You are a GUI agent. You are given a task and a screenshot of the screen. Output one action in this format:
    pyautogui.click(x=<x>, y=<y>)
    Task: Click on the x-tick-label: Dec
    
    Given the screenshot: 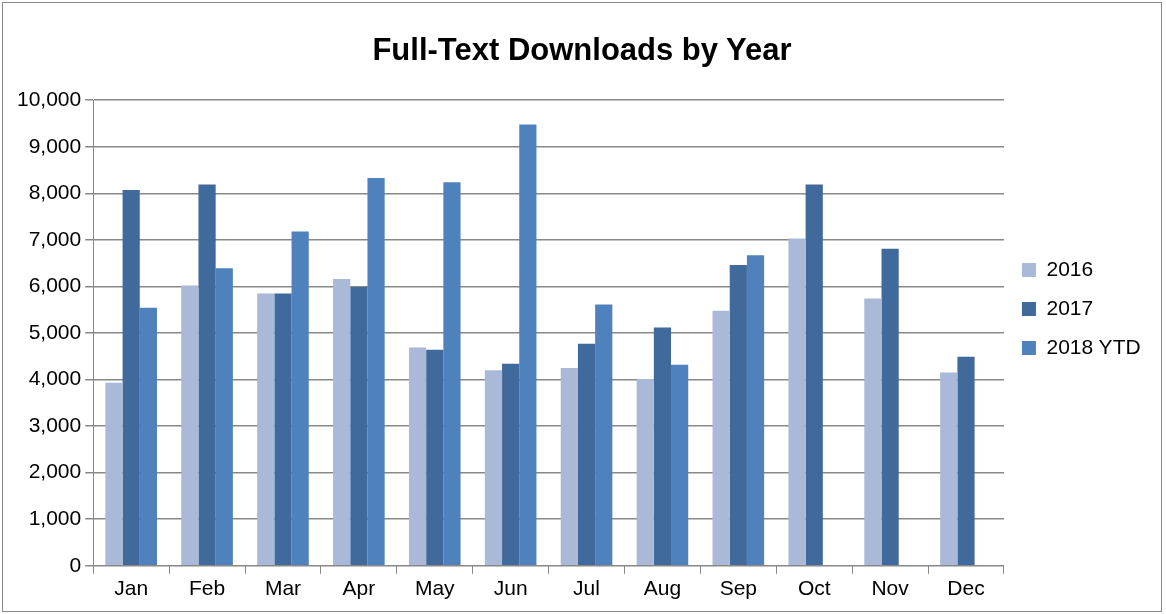 What is the action you would take?
    pyautogui.click(x=966, y=588)
    